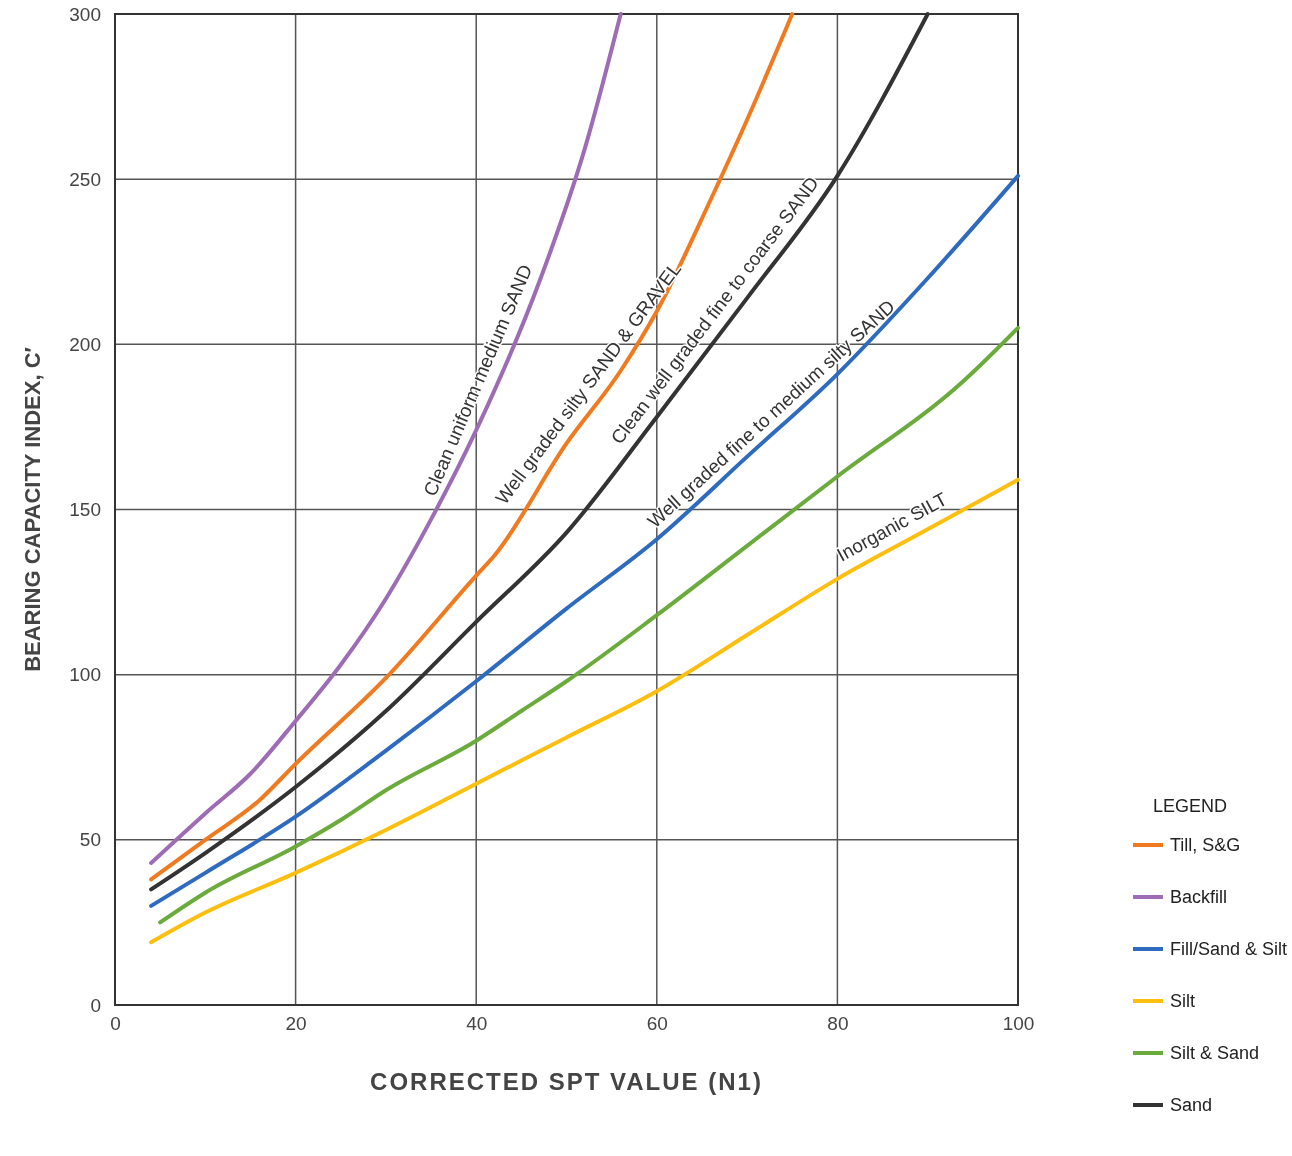  What do you see at coordinates (657, 1024) in the screenshot?
I see `x-tick-label: 60` at bounding box center [657, 1024].